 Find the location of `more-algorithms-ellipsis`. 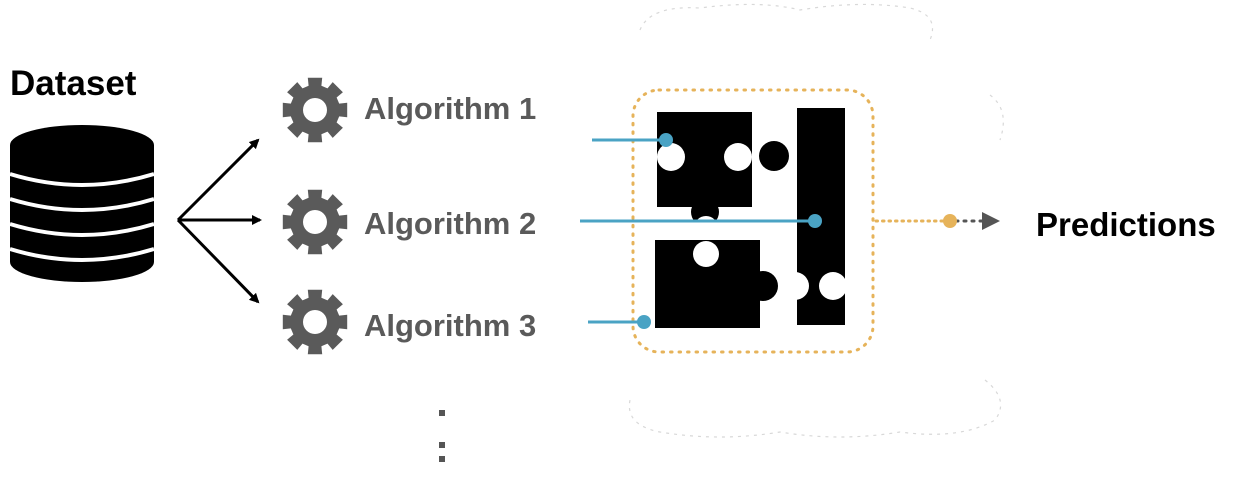

more-algorithms-ellipsis is located at coordinates (442, 435).